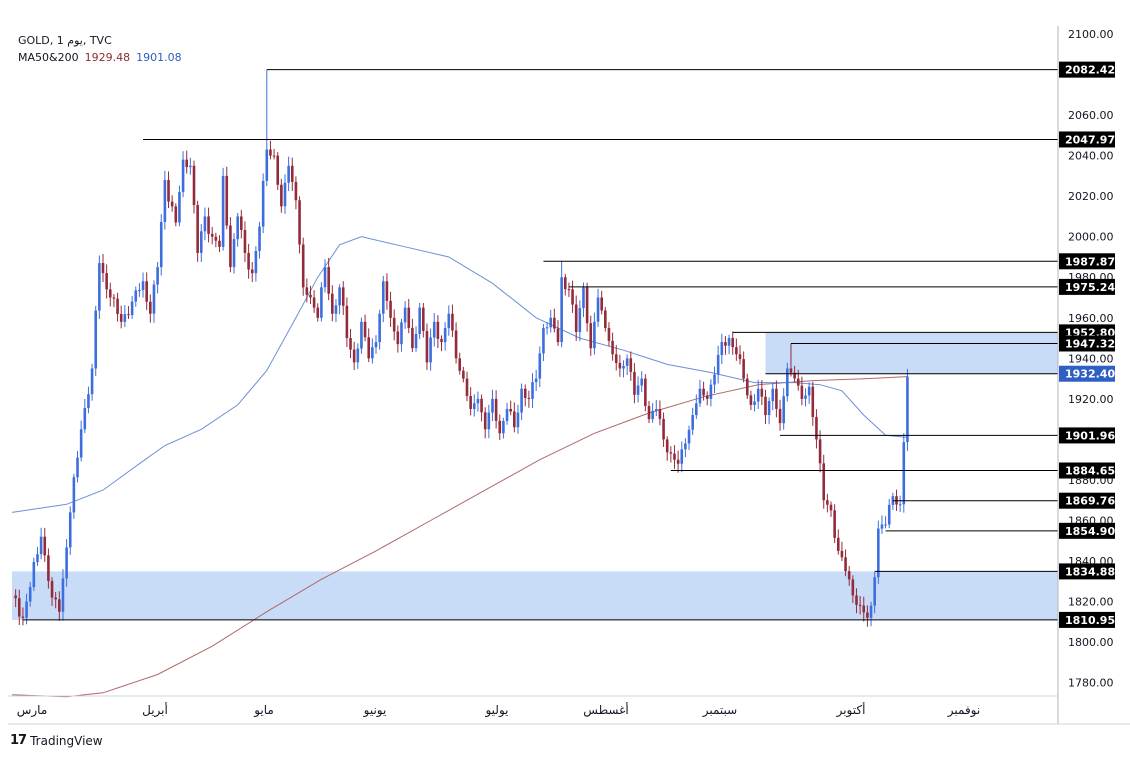  What do you see at coordinates (719, 710) in the screenshot?
I see `time-tick-label: سبتمبر` at bounding box center [719, 710].